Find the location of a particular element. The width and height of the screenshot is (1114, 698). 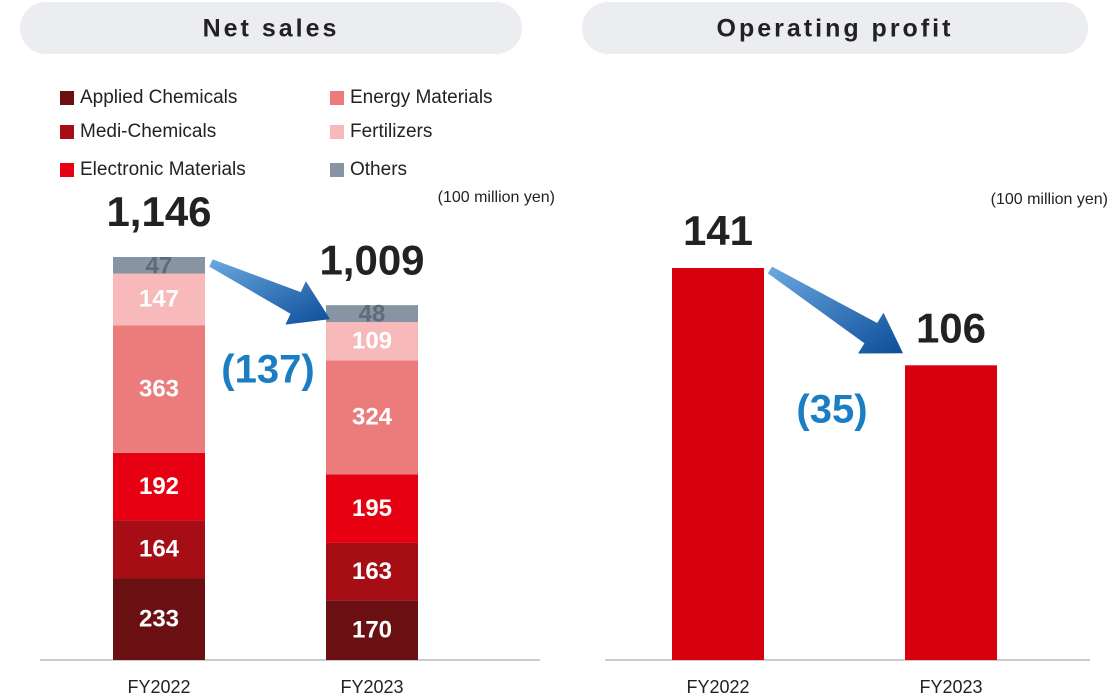

change-label: (35) is located at coordinates (831, 410).